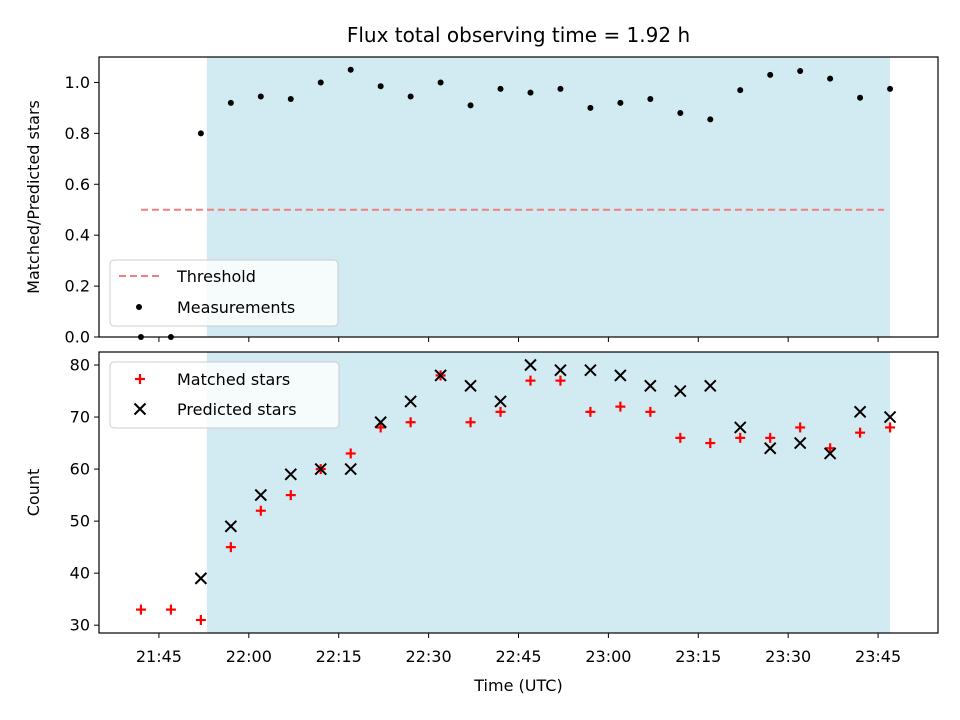 This screenshot has width=960, height=720. What do you see at coordinates (33, 197) in the screenshot?
I see `y-axis-label: Matched/Predicted stars` at bounding box center [33, 197].